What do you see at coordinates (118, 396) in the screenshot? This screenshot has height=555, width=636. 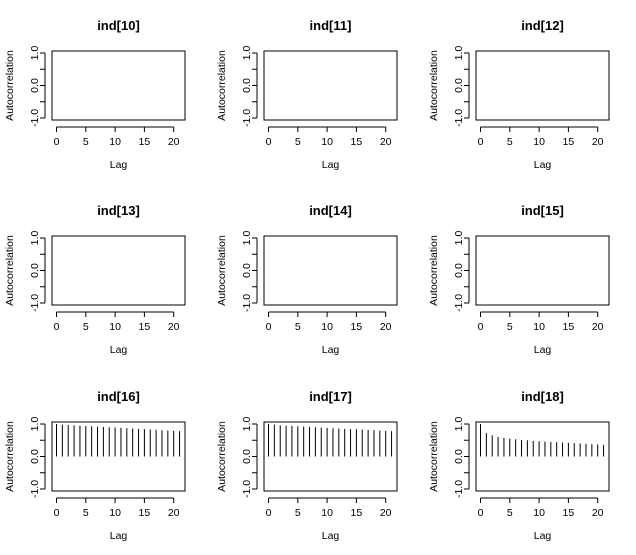 I see `panel-title: ind[16]` at bounding box center [118, 396].